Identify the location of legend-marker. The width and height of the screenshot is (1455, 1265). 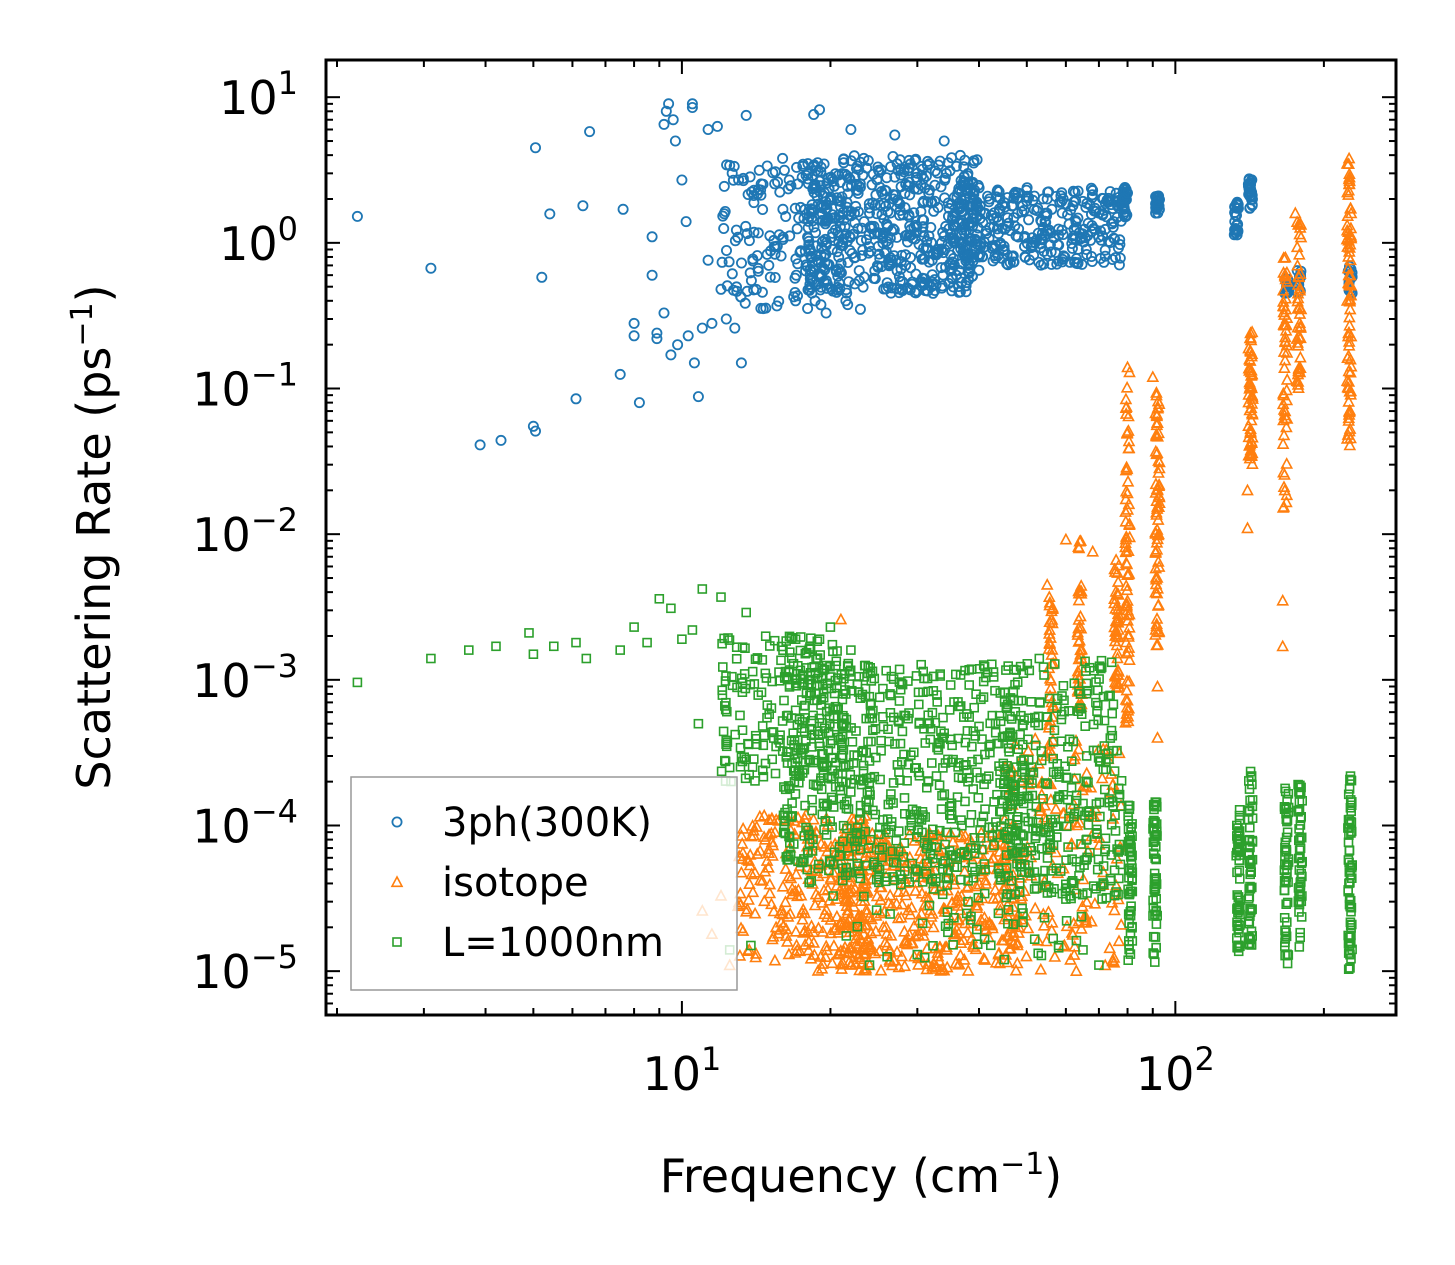
(397, 942).